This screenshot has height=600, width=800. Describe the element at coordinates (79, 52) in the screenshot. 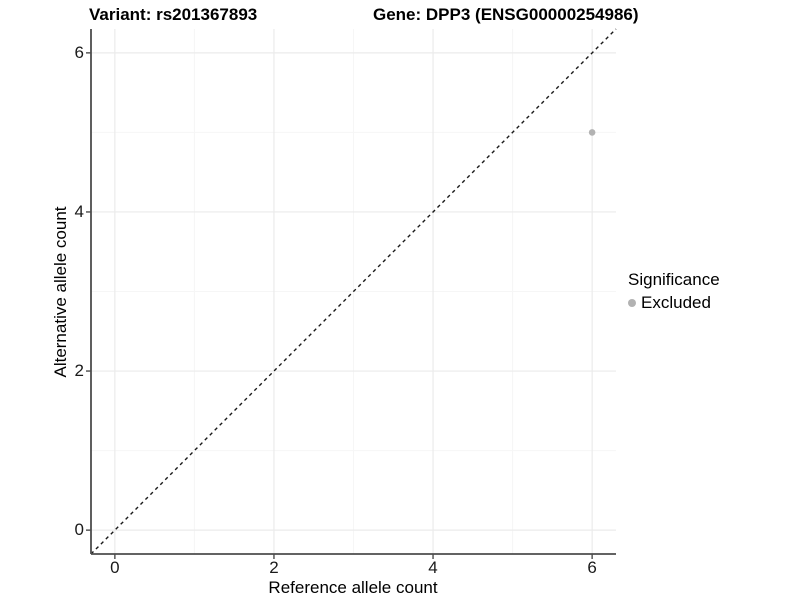

I see `y-tick-label: 6` at that location.